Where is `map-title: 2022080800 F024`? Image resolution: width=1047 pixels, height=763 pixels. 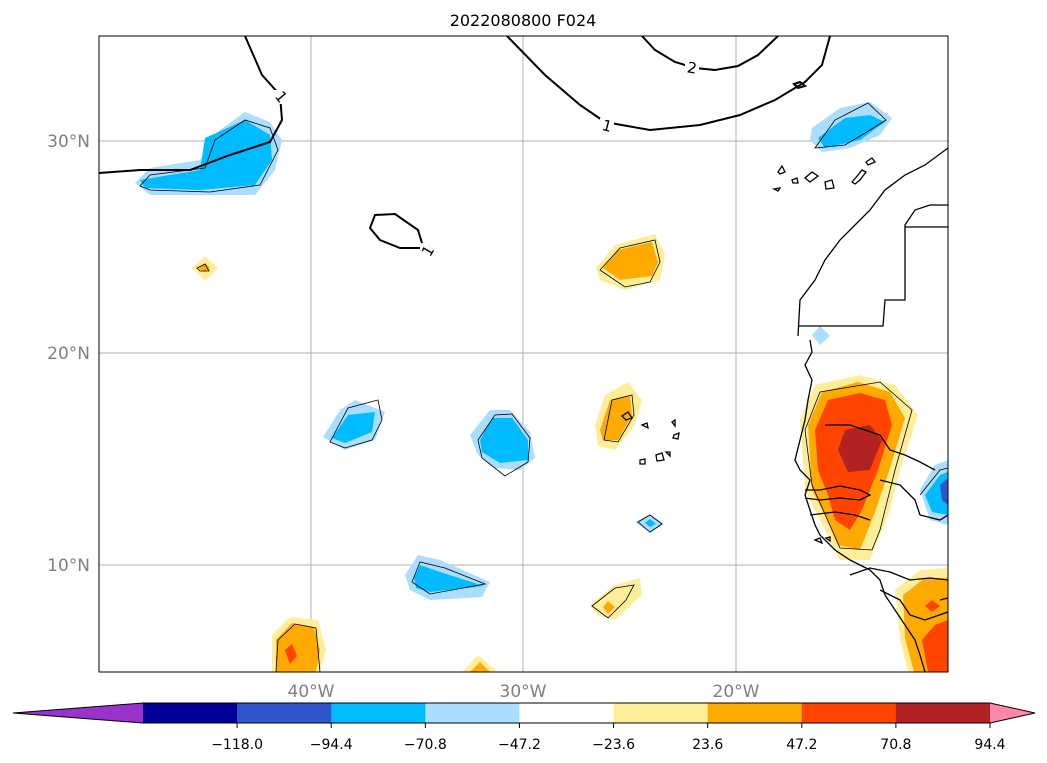 map-title: 2022080800 F024 is located at coordinates (523, 20).